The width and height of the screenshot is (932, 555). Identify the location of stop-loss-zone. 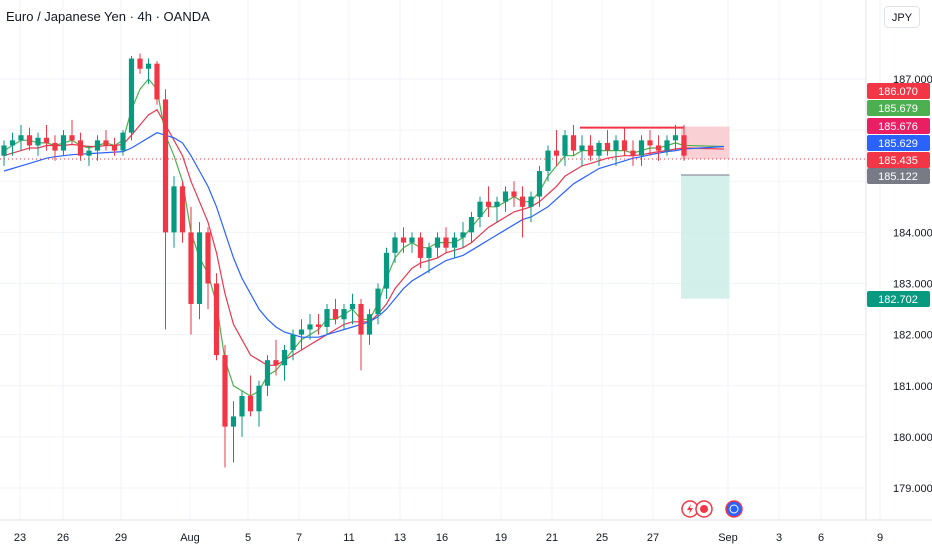
(705, 143).